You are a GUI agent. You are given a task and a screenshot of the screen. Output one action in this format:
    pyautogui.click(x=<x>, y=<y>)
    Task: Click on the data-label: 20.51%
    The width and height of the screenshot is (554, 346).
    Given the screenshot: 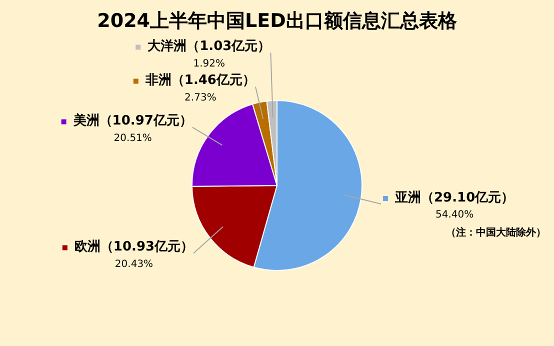 What is the action you would take?
    pyautogui.click(x=133, y=138)
    